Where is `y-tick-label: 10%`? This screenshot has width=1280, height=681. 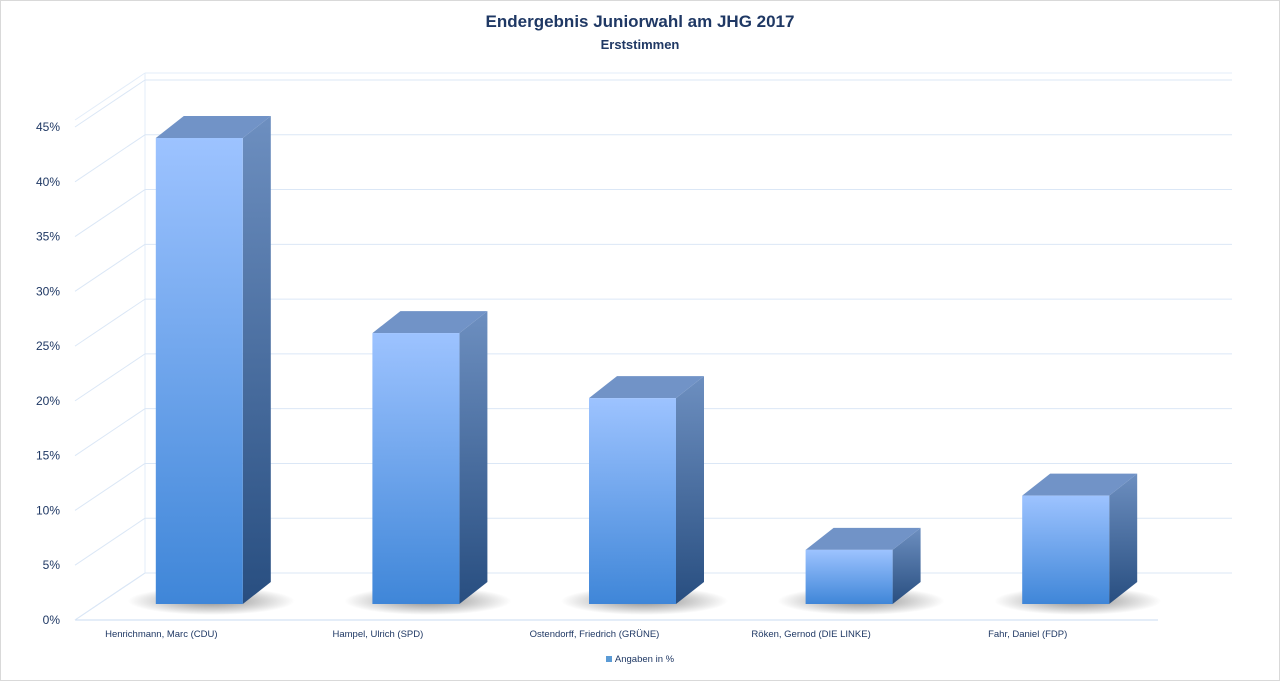 y-tick-label: 10% is located at coordinates (48, 510).